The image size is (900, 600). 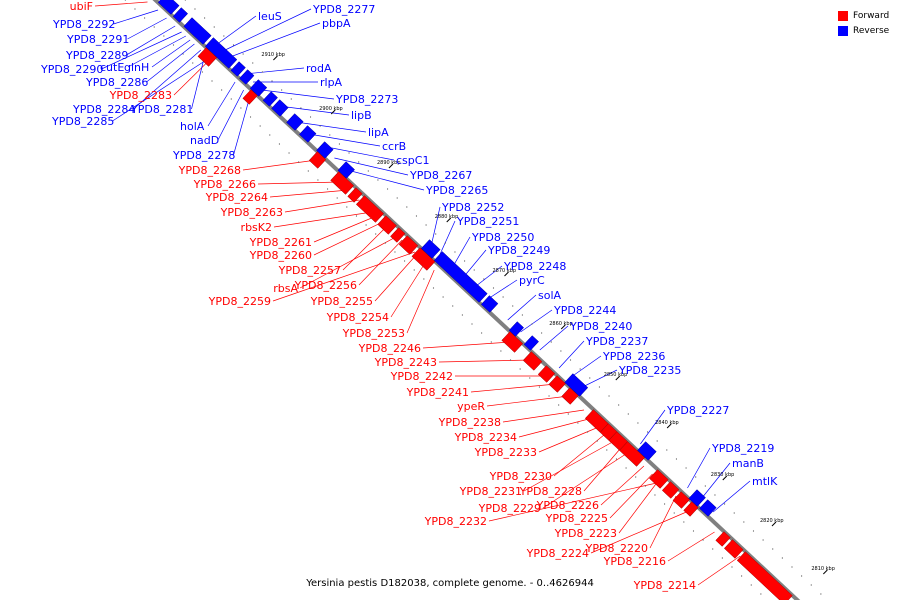 What do you see at coordinates (697, 410) in the screenshot?
I see `gene-label-reverse: YPD8_2227` at bounding box center [697, 410].